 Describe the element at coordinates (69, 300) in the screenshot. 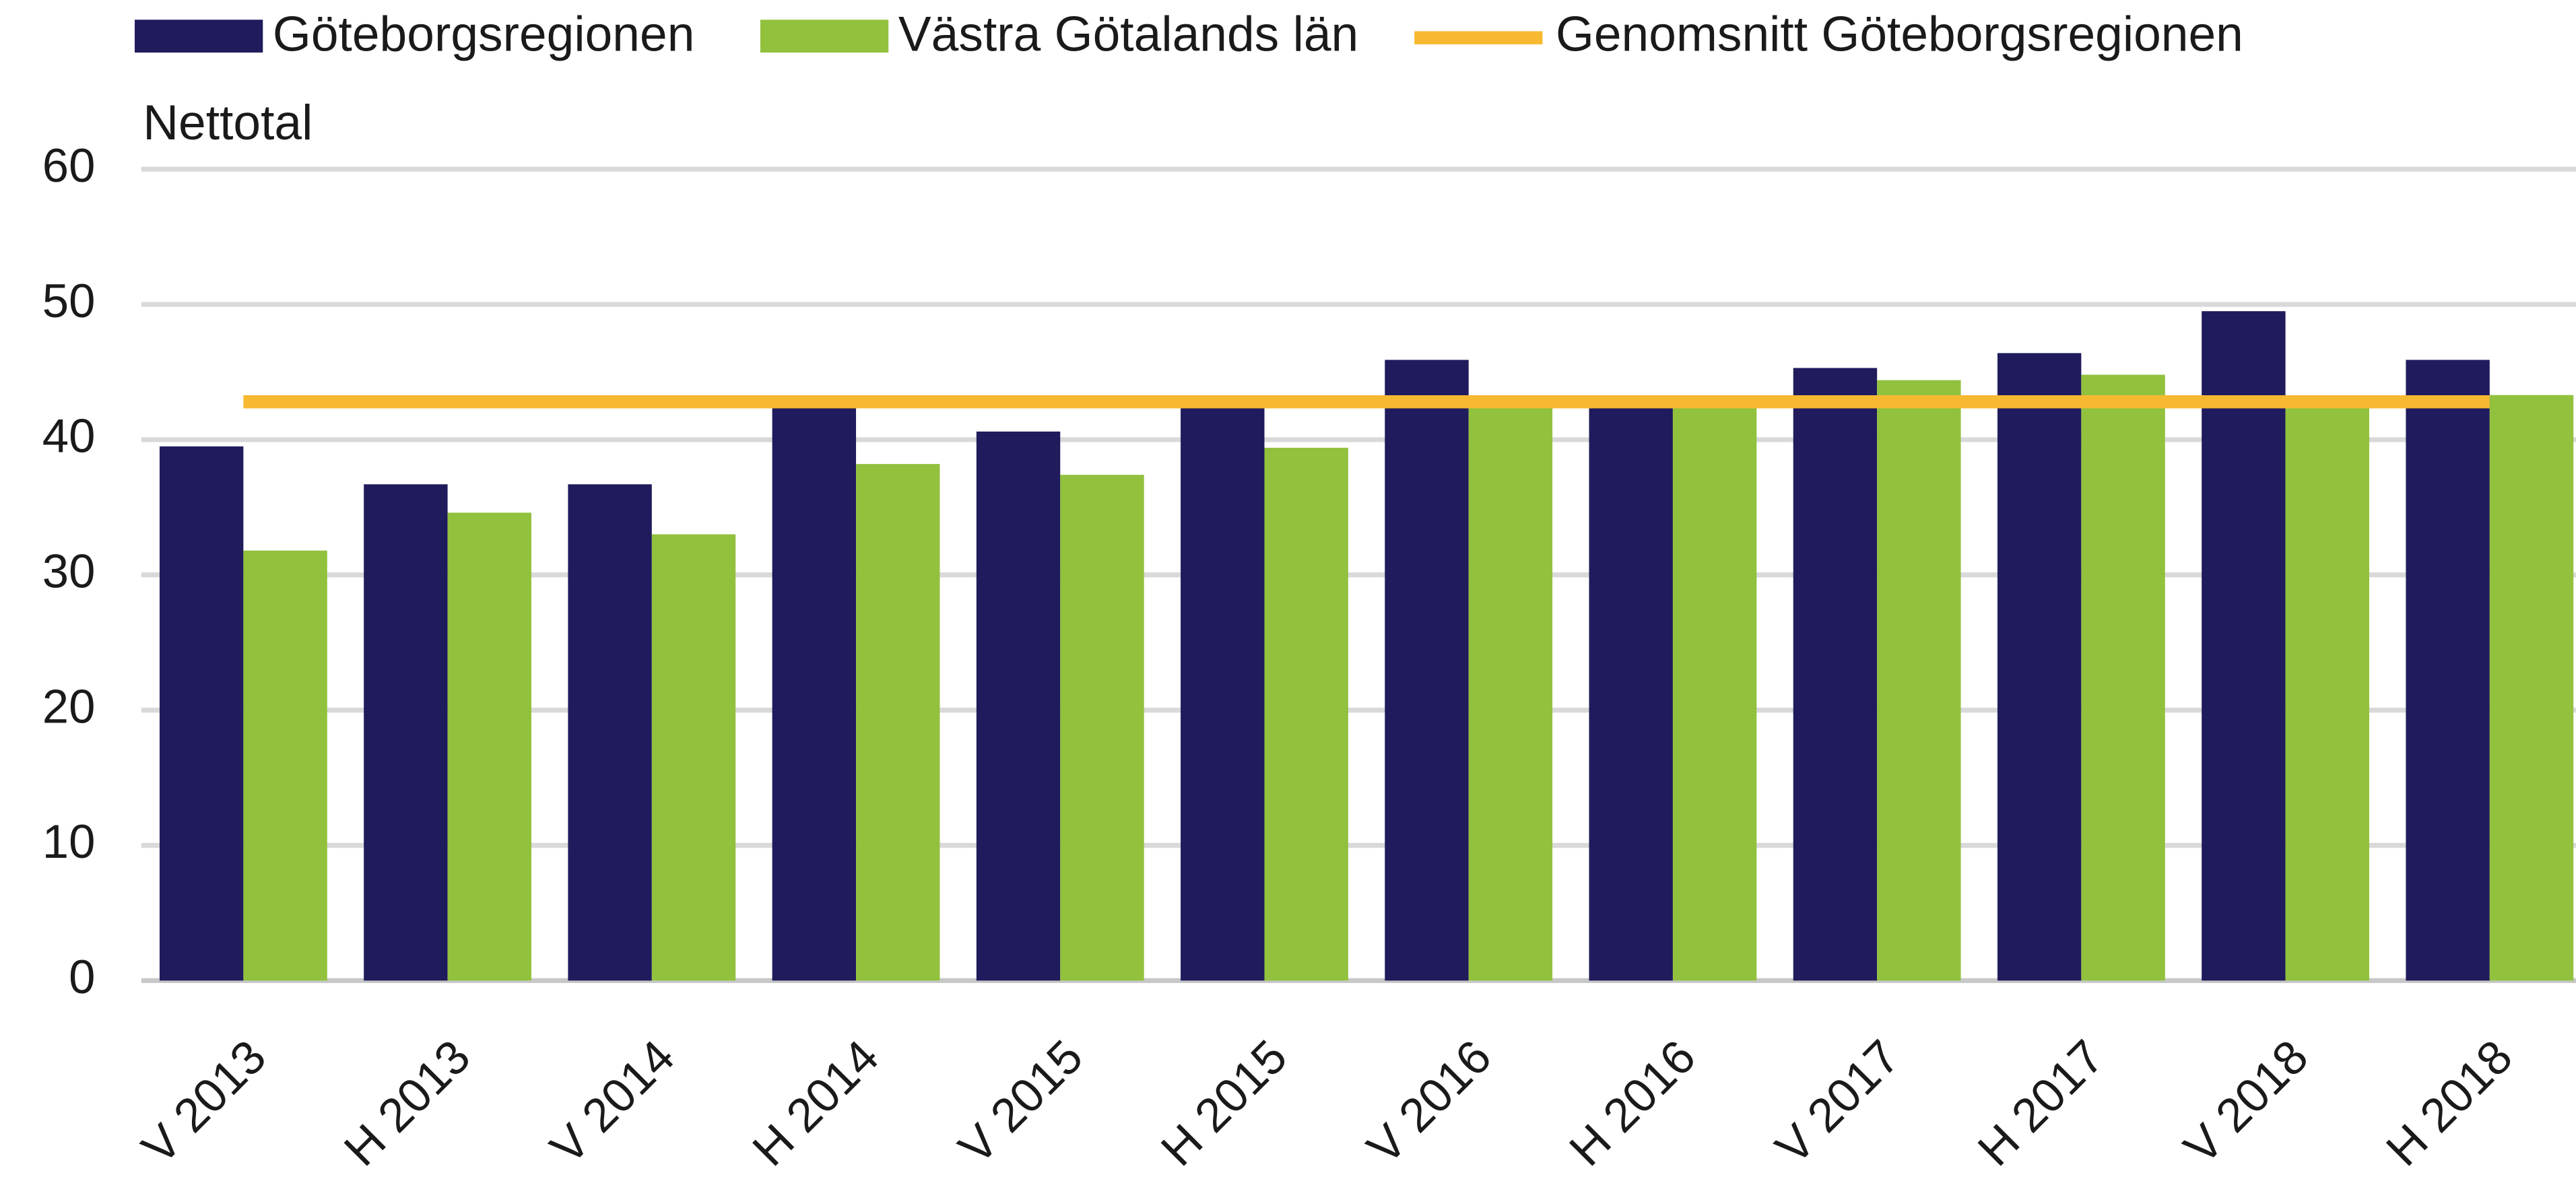

I see `y-tick-label: 50` at that location.